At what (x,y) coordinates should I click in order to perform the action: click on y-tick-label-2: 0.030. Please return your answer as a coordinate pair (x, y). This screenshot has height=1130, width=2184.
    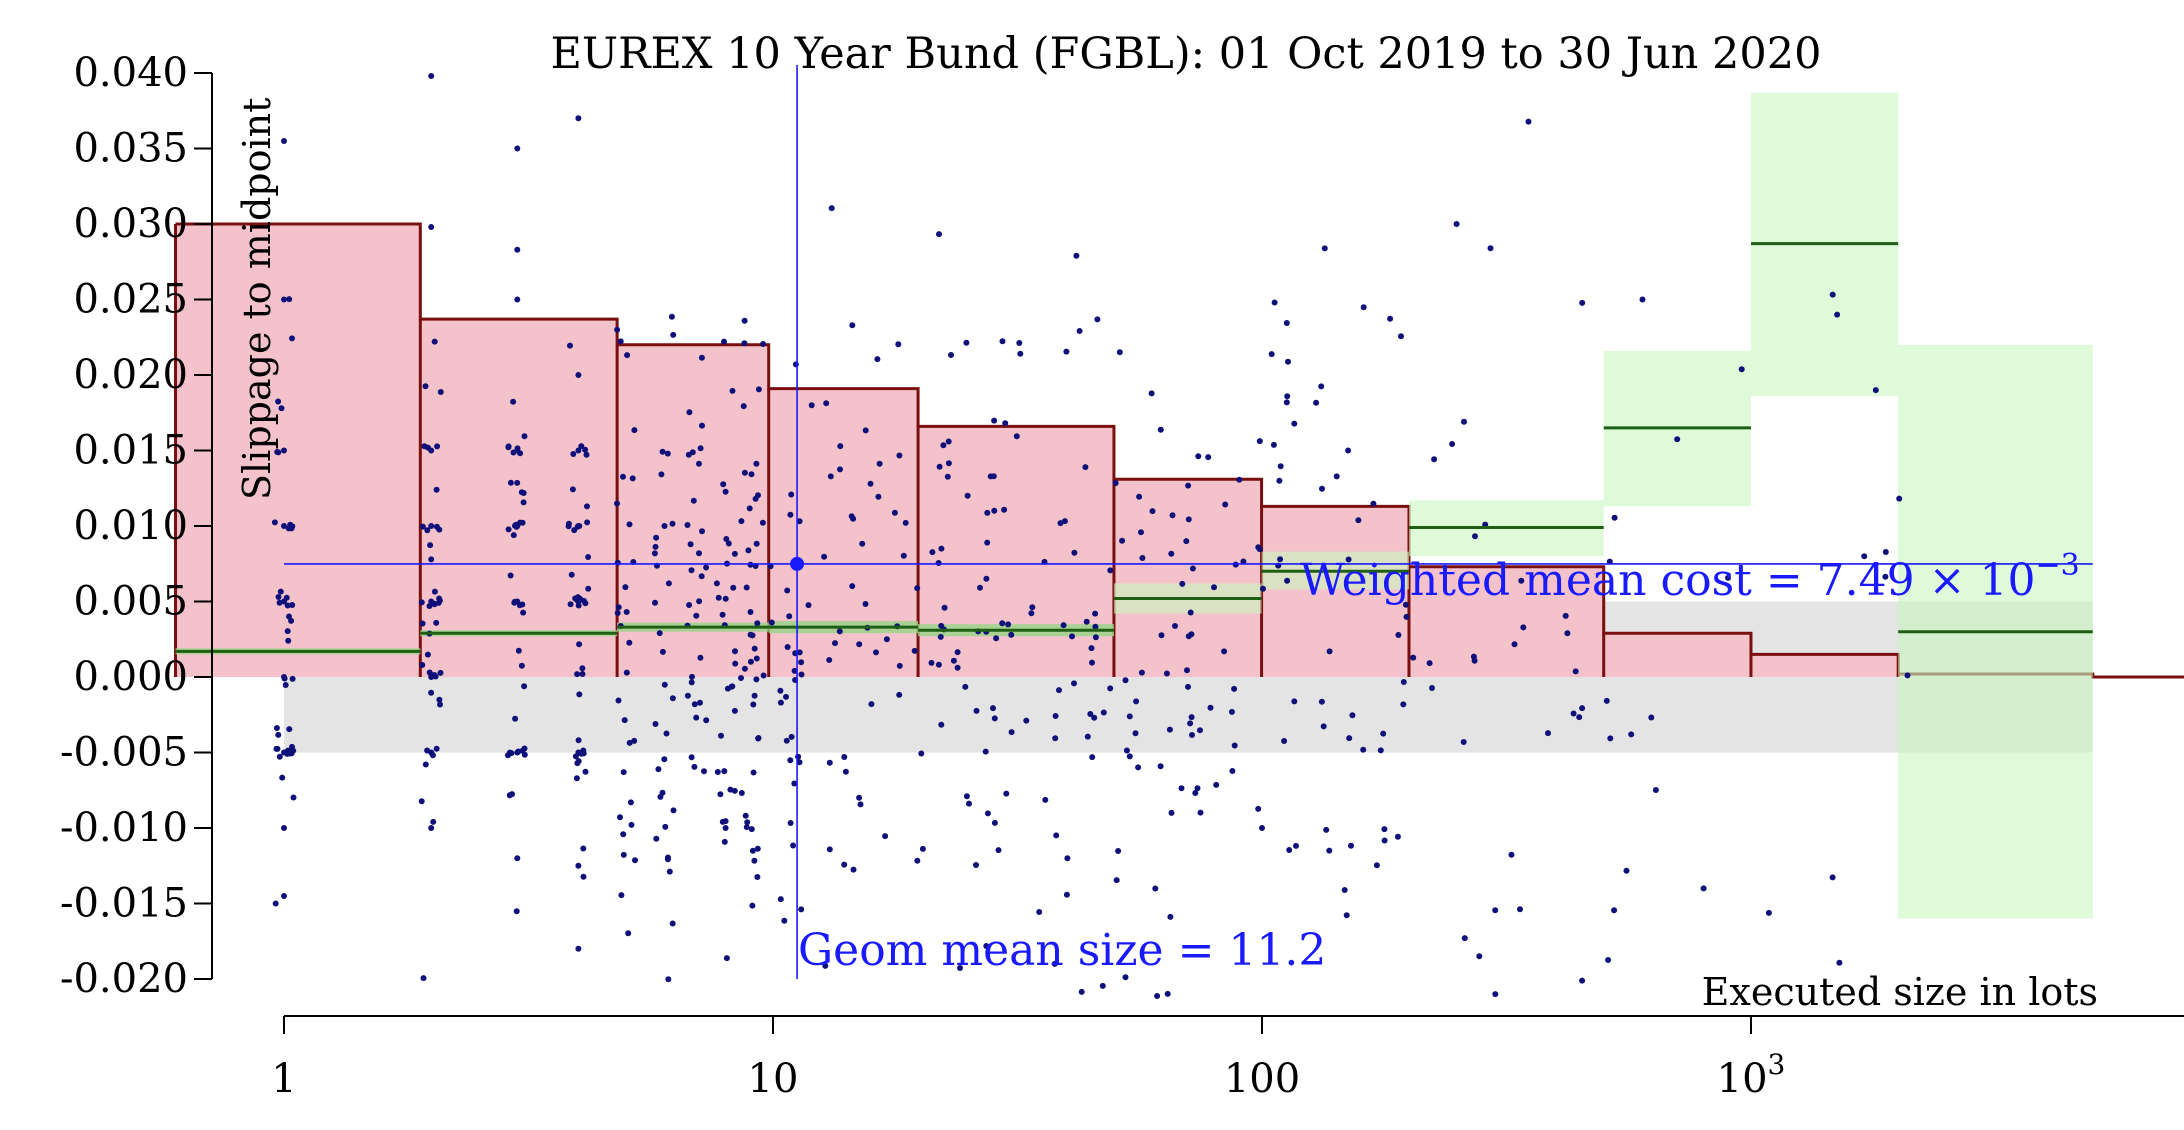
    Looking at the image, I should click on (130, 224).